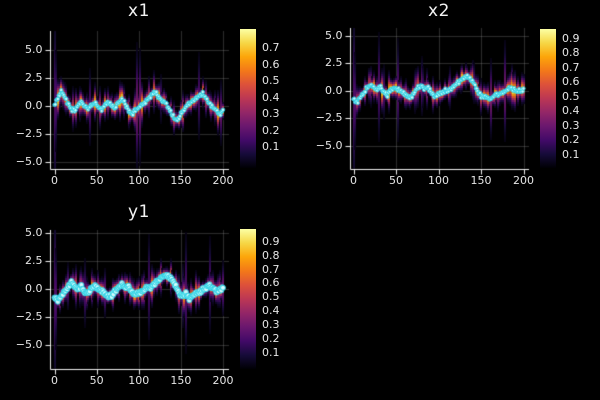 This screenshot has width=600, height=400. I want to click on subplot-x1-title: x1, so click(139, 11).